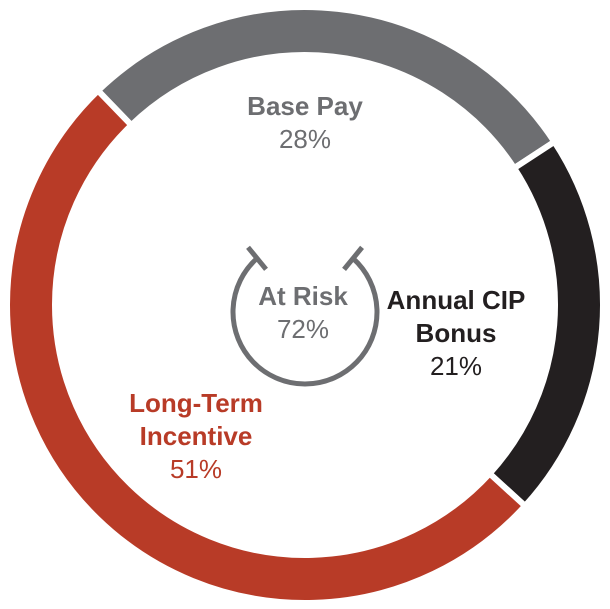  Describe the element at coordinates (305, 123) in the screenshot. I see `segment-label: Base Pay 28%` at that location.